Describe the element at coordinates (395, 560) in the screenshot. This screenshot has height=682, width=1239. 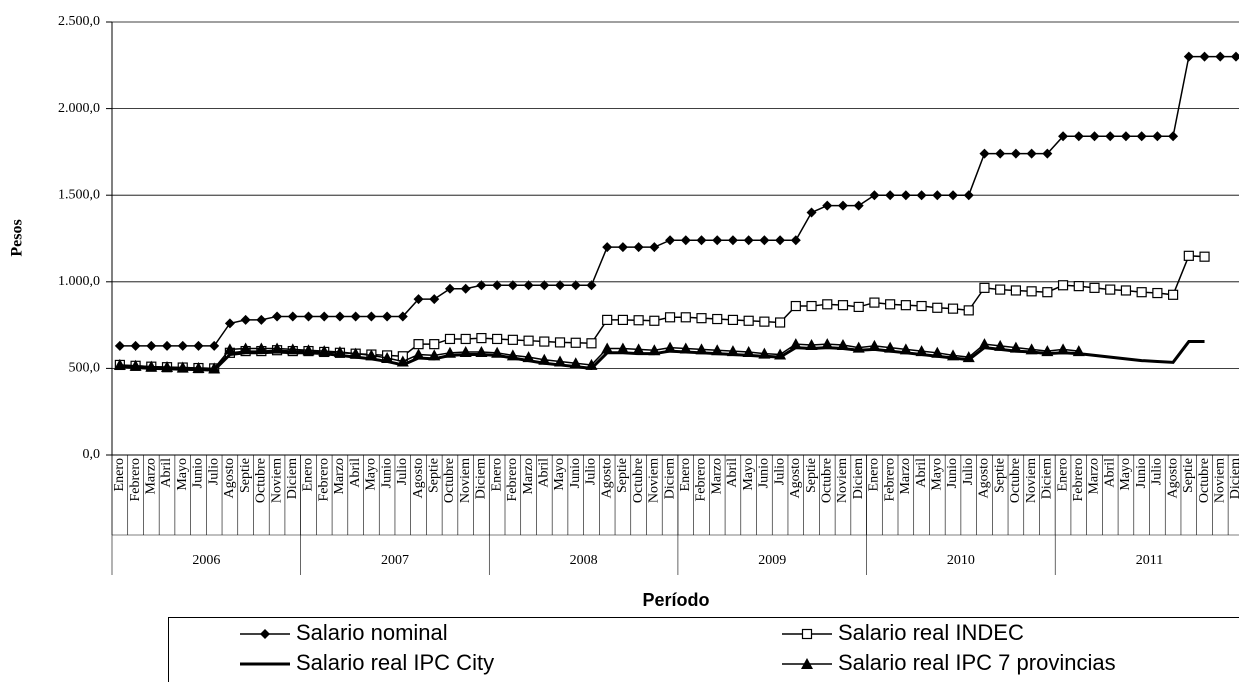
I see `x-group-label: 2007` at that location.